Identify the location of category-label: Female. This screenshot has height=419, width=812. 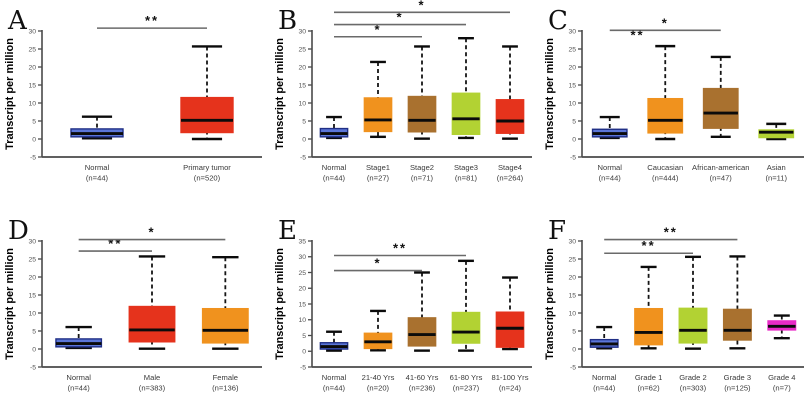
(225, 377).